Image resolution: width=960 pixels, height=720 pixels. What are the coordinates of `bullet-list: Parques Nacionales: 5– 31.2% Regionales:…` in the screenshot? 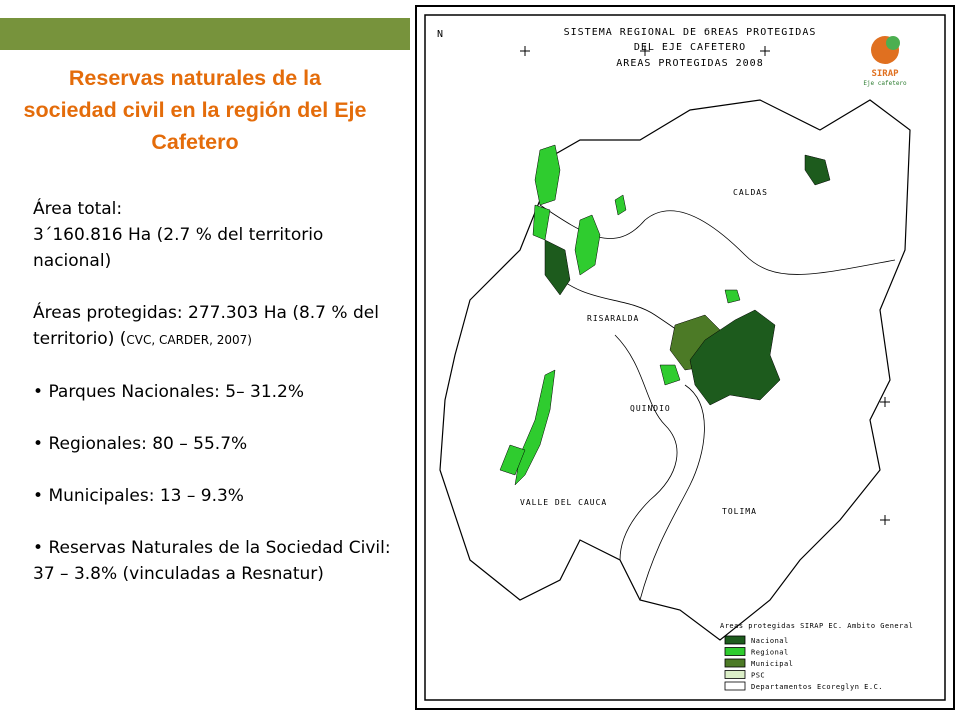 It's located at (218, 483).